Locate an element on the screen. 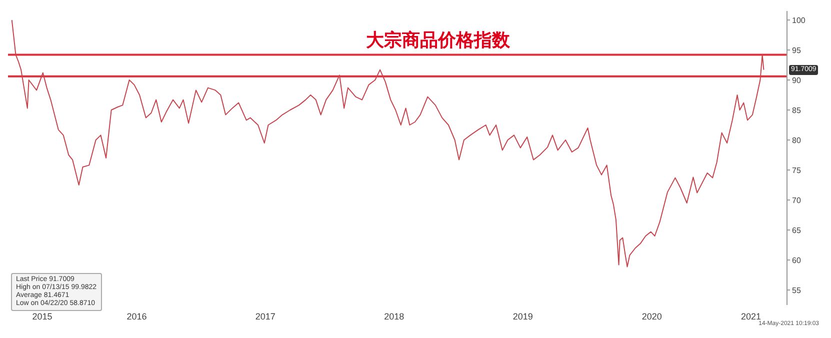  y-tick-label: 85 is located at coordinates (797, 110).